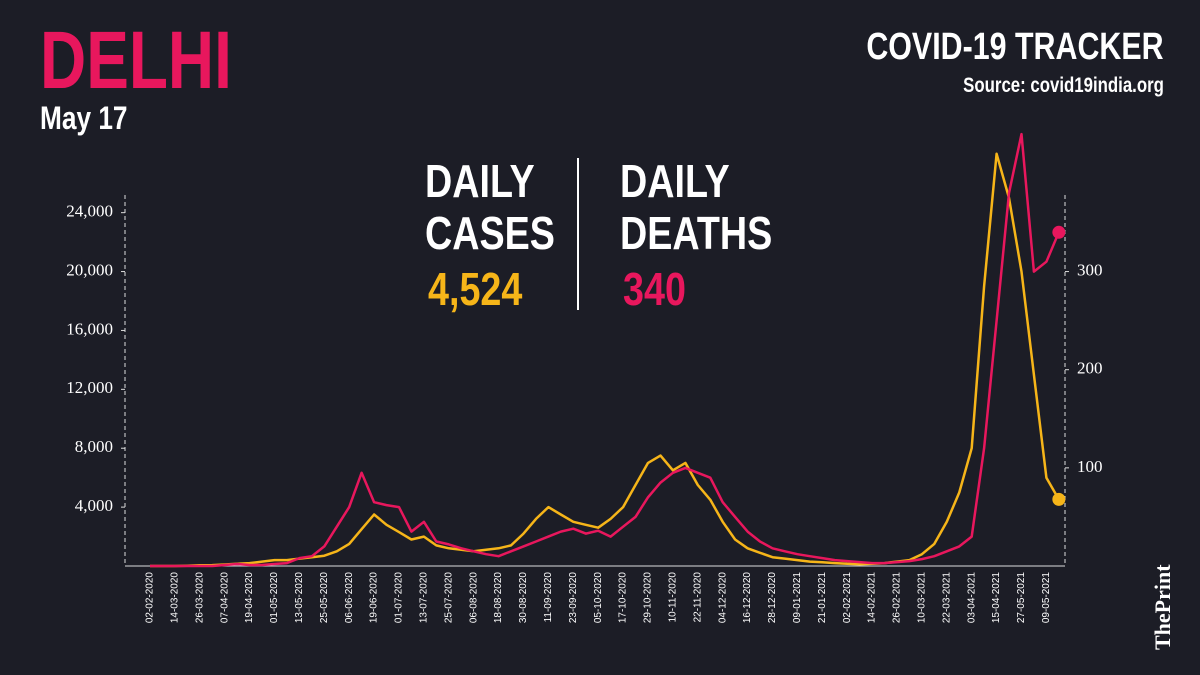 The width and height of the screenshot is (1200, 675). Describe the element at coordinates (1162, 607) in the screenshot. I see `brand: ThePrint` at that location.